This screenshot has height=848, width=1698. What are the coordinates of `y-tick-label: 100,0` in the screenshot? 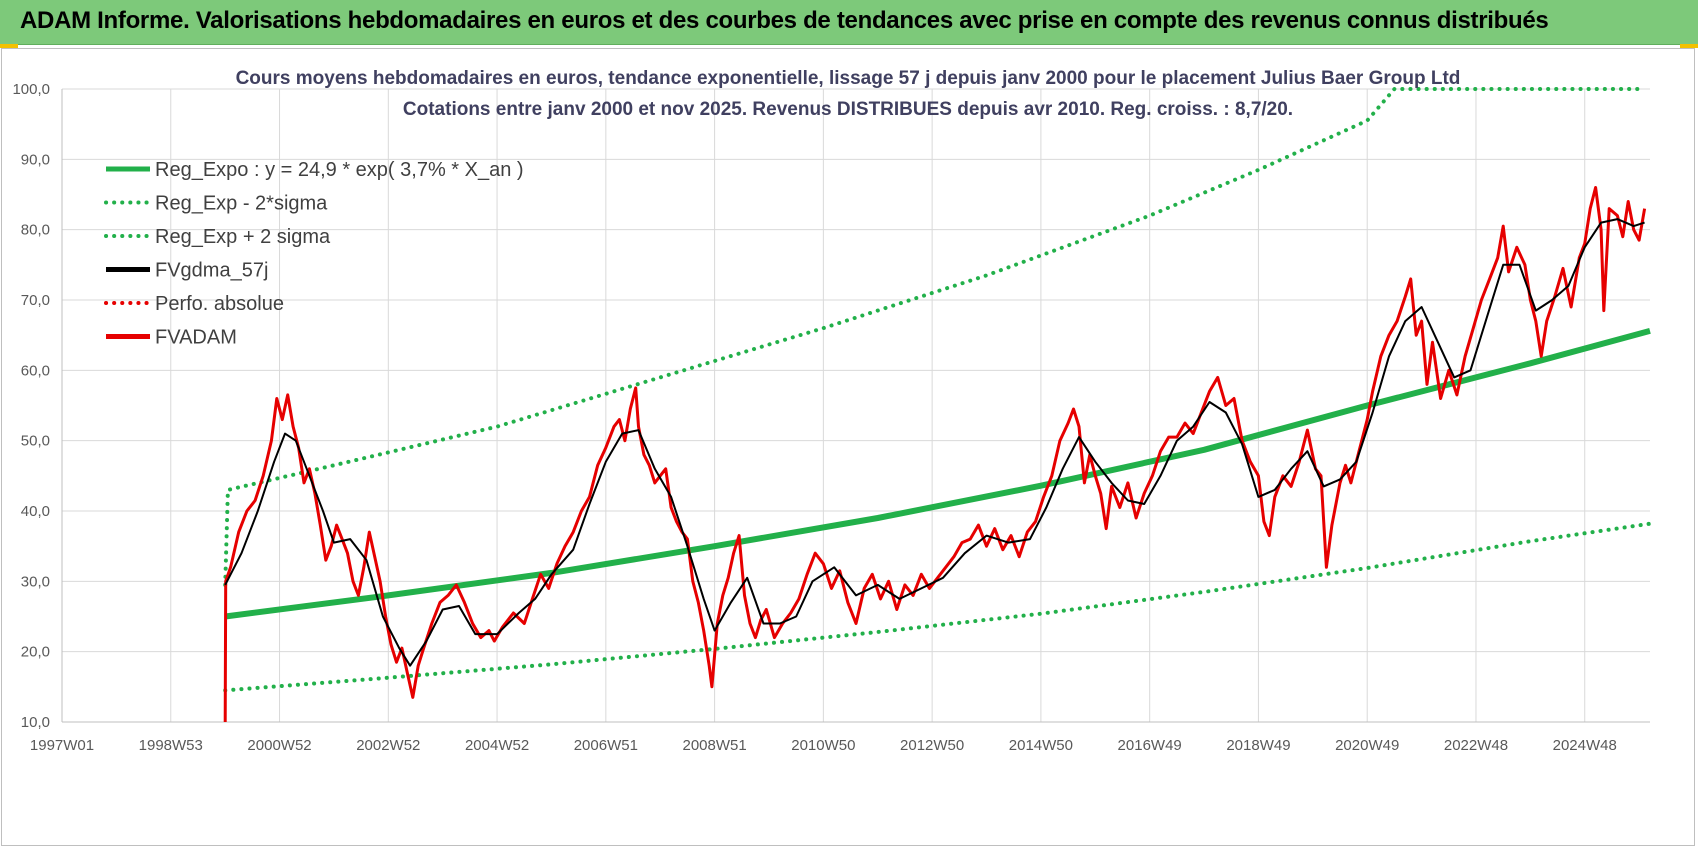 It's located at (31, 89).